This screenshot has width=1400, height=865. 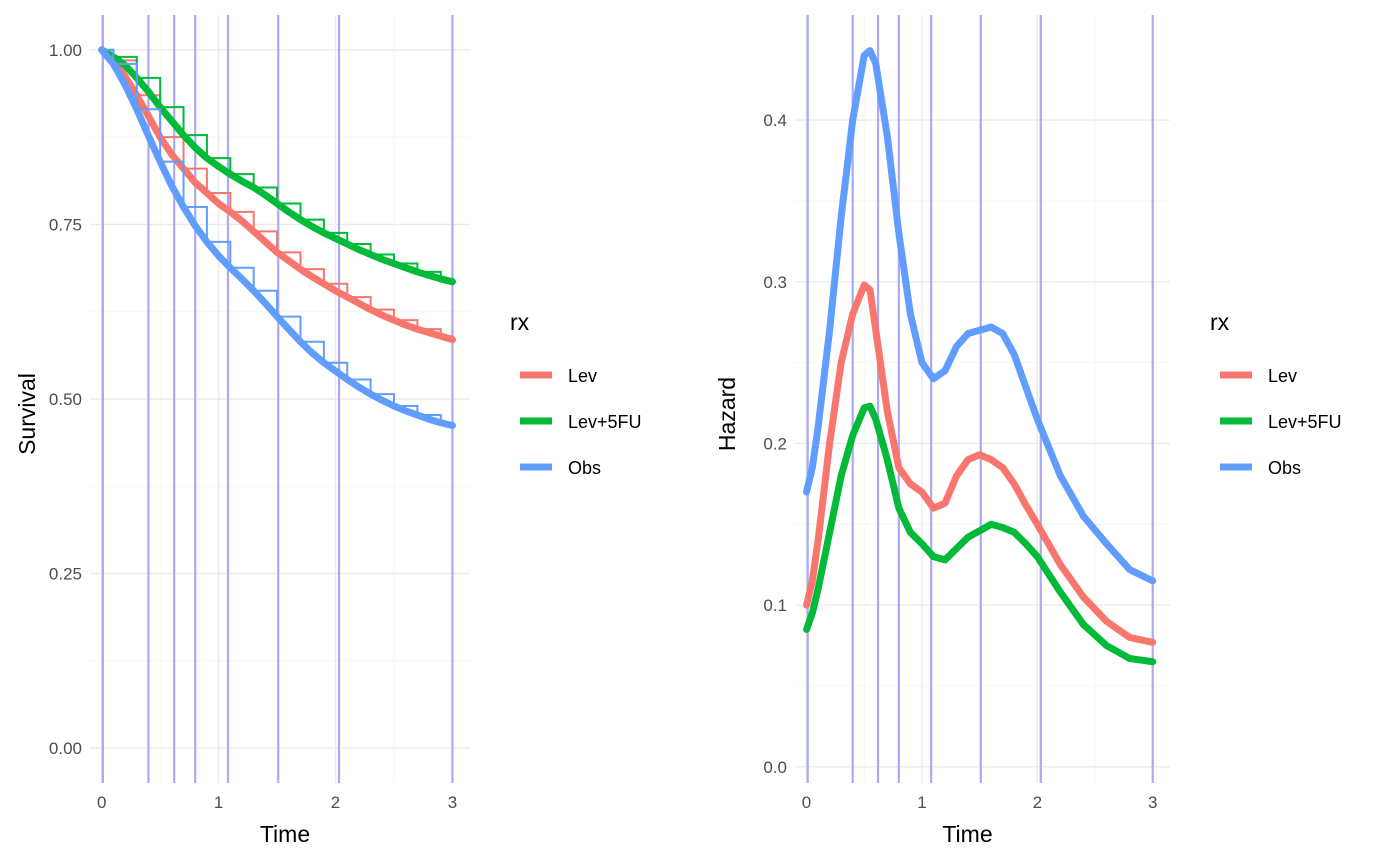 What do you see at coordinates (1282, 376) in the screenshot?
I see `legend-label: Lev` at bounding box center [1282, 376].